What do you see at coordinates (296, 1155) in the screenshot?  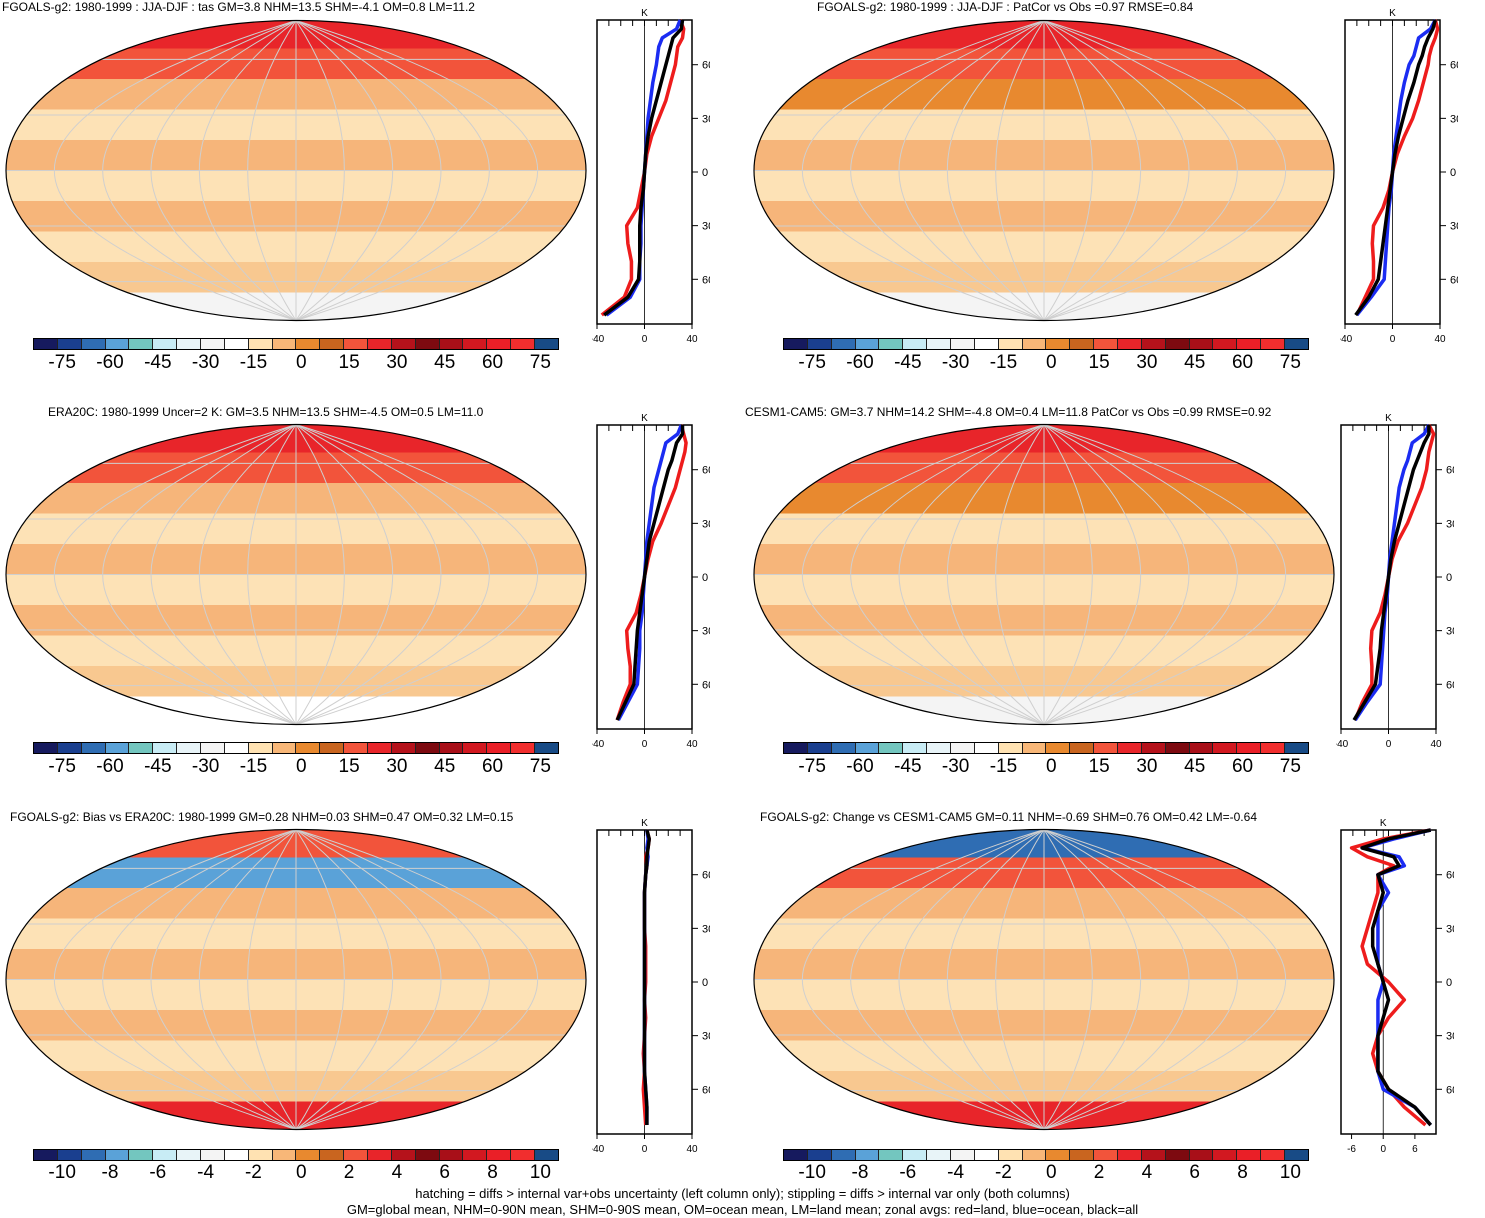 I see `colorbar` at bounding box center [296, 1155].